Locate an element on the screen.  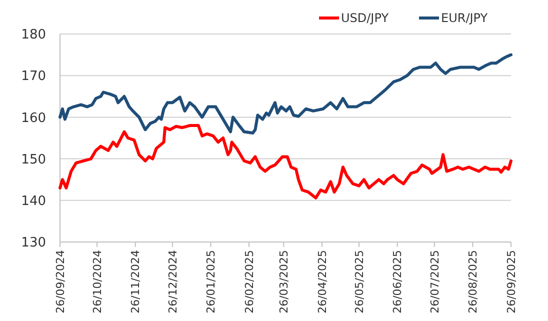
x-tick-label: 26/11/2024 is located at coordinates (135, 282).